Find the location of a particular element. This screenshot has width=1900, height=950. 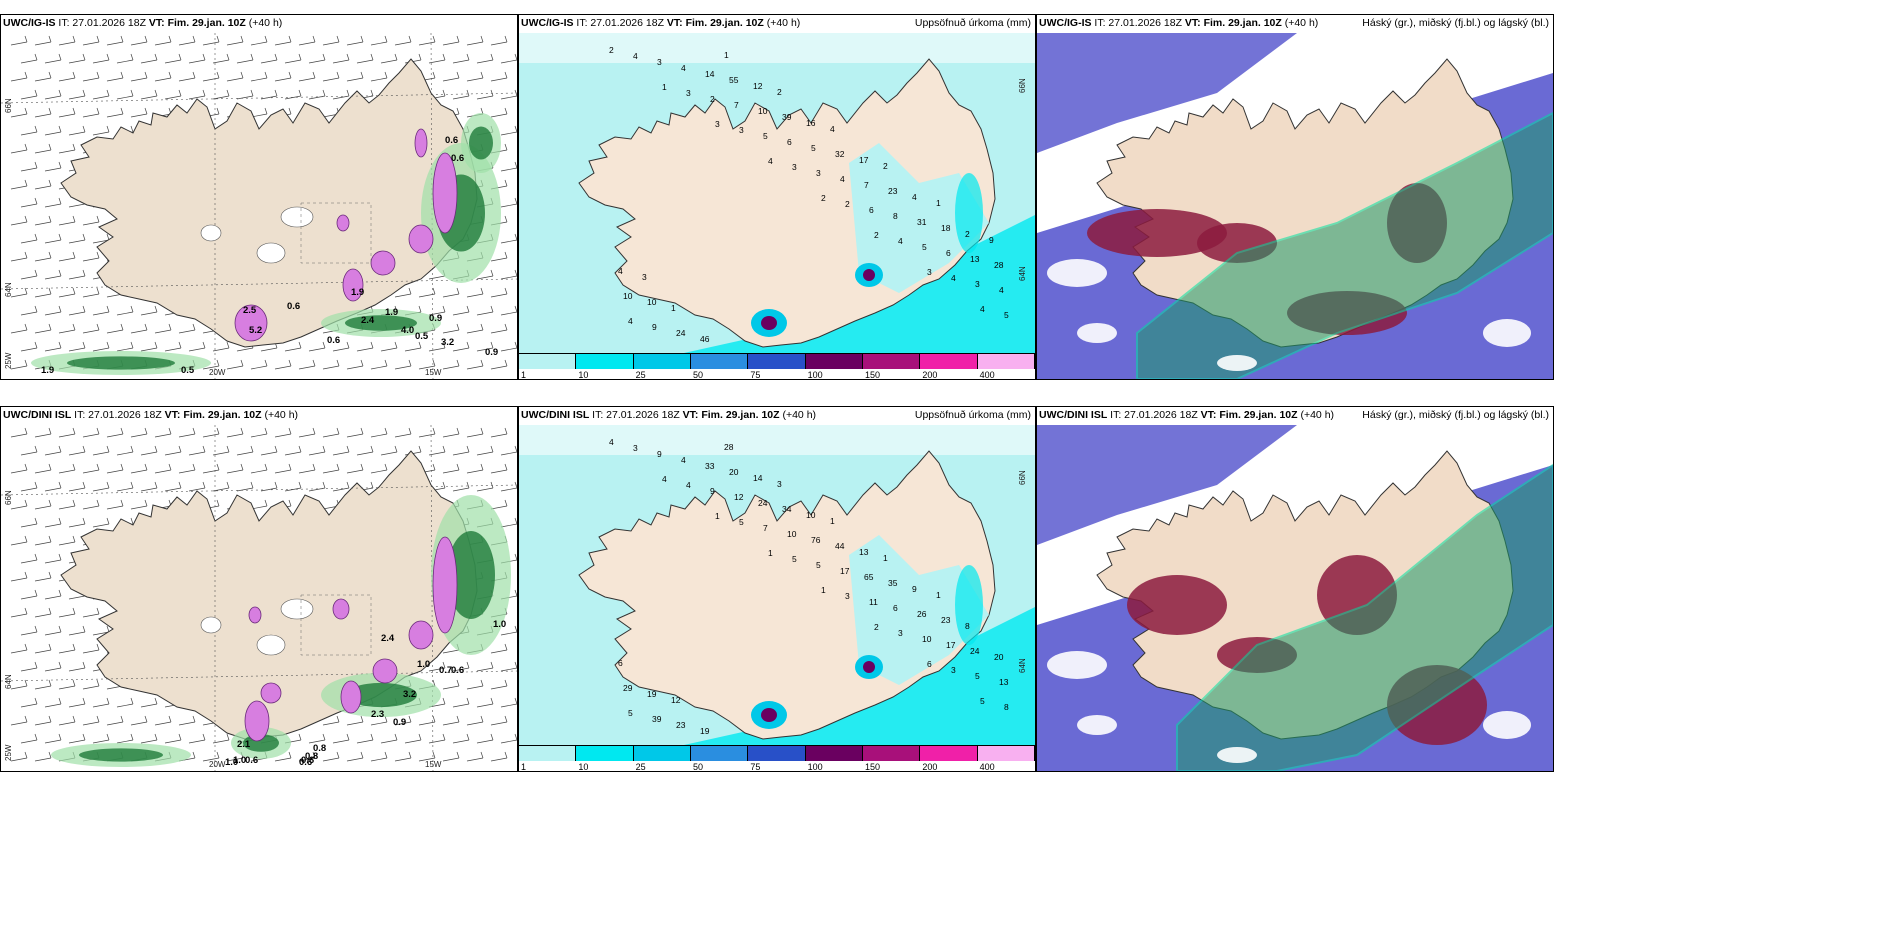

precip-value-label: 6 is located at coordinates (620, 663).